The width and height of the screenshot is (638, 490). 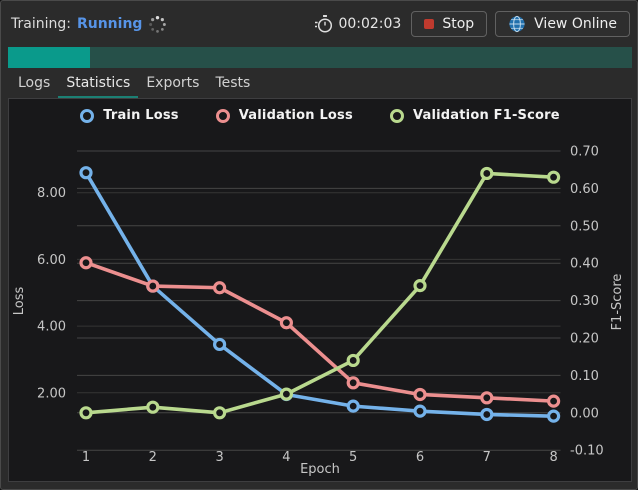 What do you see at coordinates (617, 302) in the screenshot?
I see `right-axis-title: F1-Score` at bounding box center [617, 302].